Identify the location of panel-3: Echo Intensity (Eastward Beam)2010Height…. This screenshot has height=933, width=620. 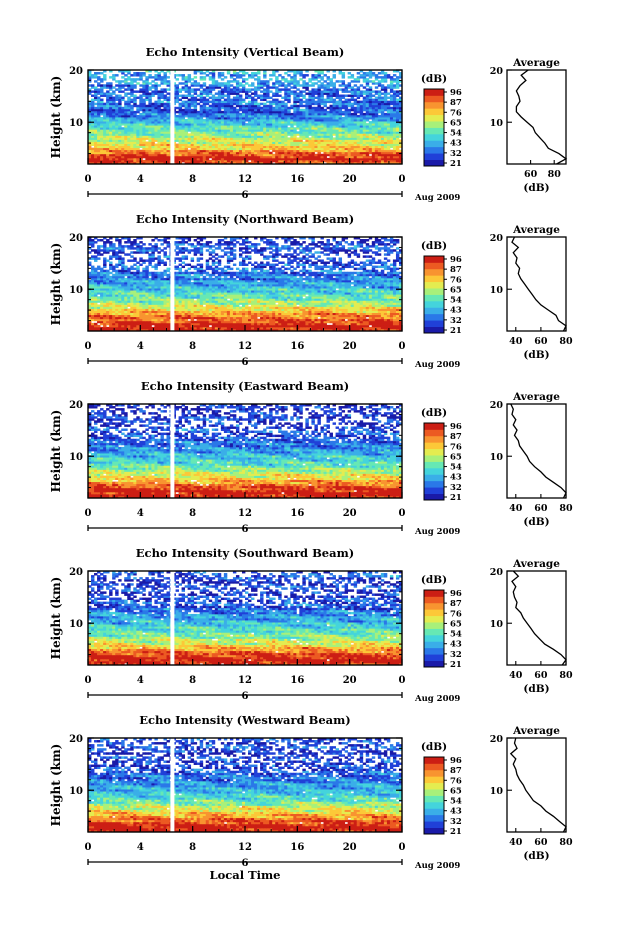
(311, 458).